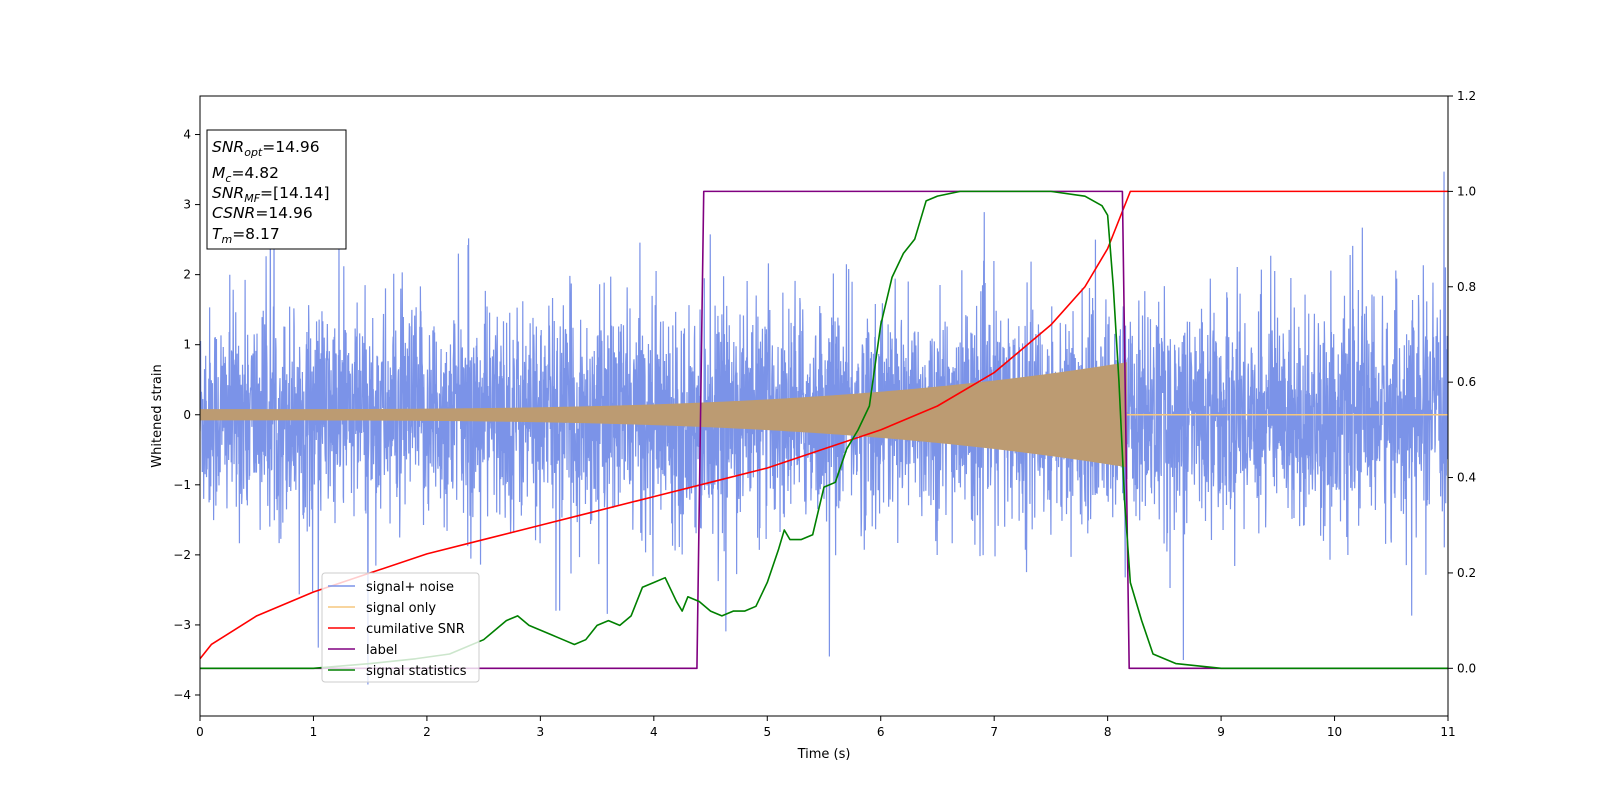 This screenshot has height=800, width=1600. I want to click on y2-tick-label: 1.0, so click(1466, 191).